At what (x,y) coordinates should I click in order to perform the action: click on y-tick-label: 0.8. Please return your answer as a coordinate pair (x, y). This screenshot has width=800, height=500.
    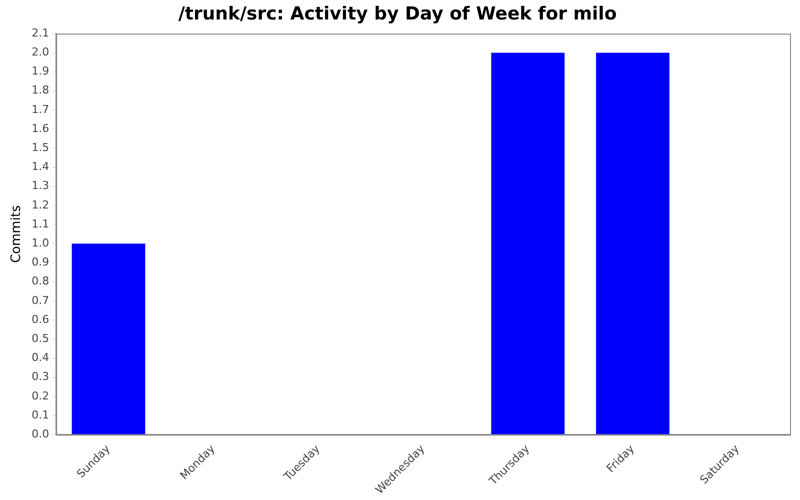
    Looking at the image, I should click on (41, 281).